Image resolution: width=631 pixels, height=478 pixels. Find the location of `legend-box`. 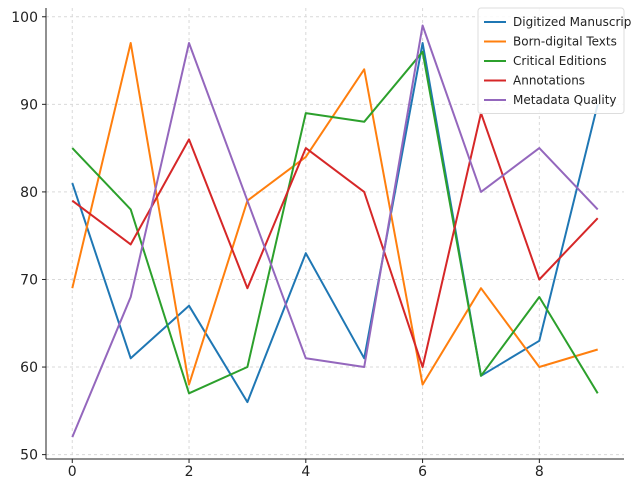

legend-box is located at coordinates (551, 60).